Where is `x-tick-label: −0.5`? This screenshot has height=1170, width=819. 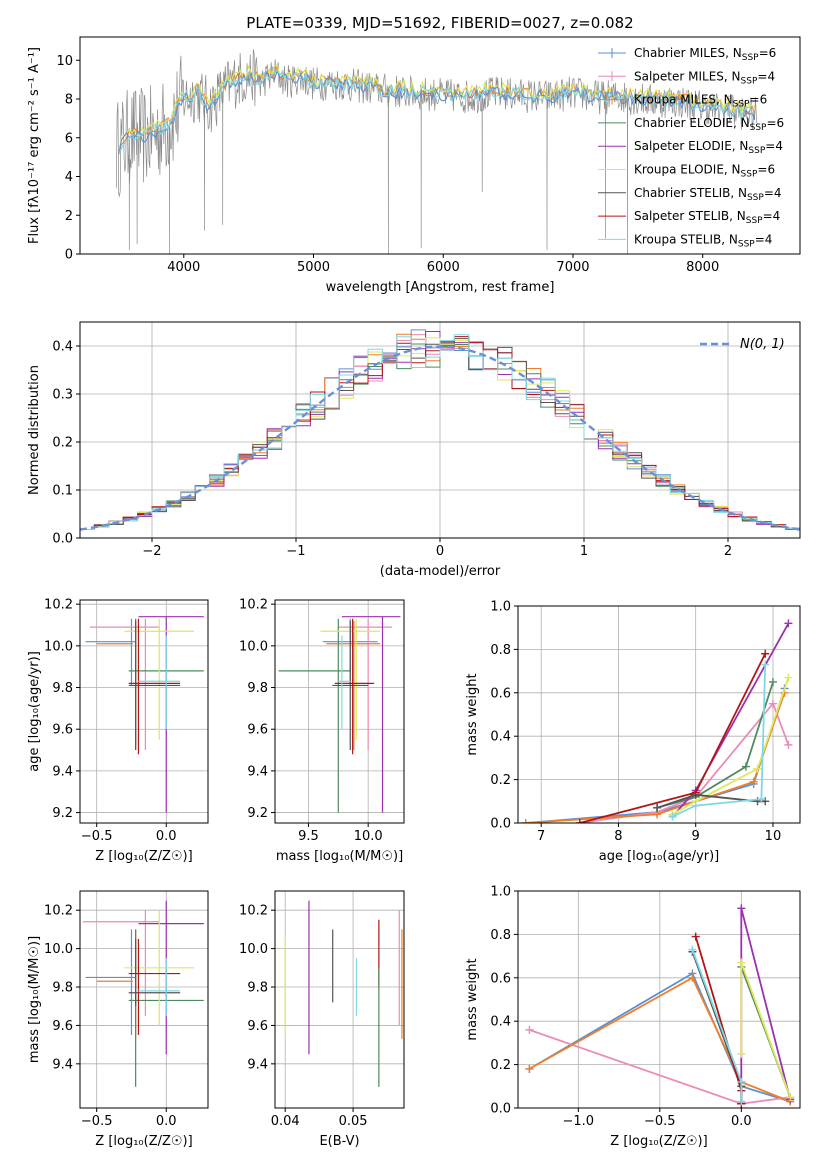 x-tick-label: −0.5 is located at coordinates (660, 1121).